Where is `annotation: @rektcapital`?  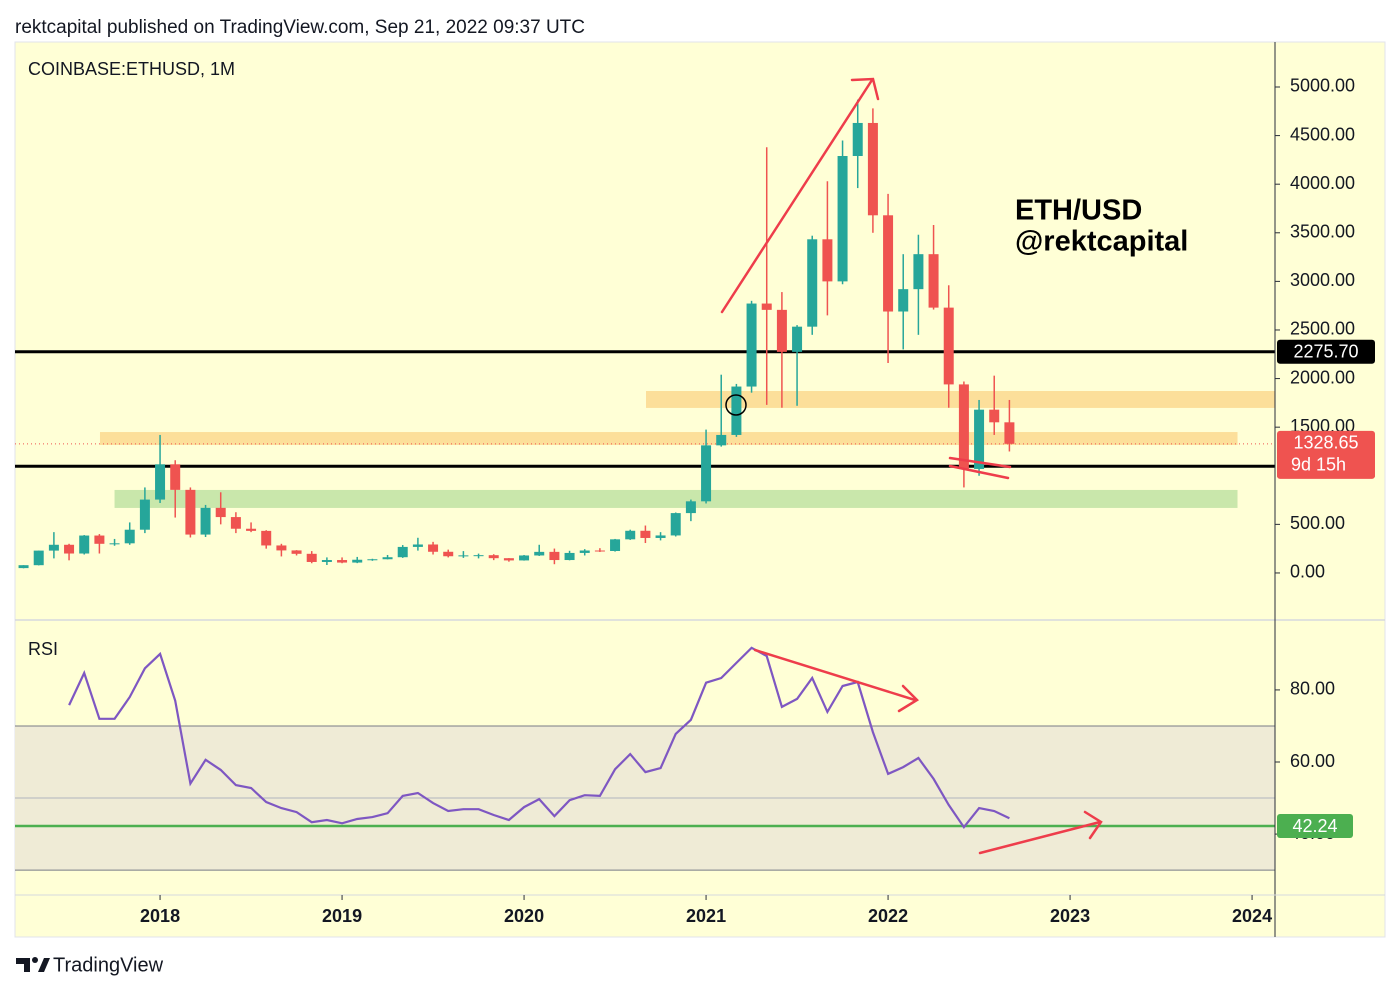 annotation: @rektcapital is located at coordinates (1101, 242).